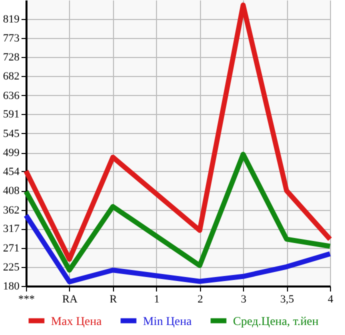 Image resolution: width=345 pixels, height=335 pixels. What do you see at coordinates (167, 321) in the screenshot?
I see `legend-label: Min Цена` at bounding box center [167, 321].